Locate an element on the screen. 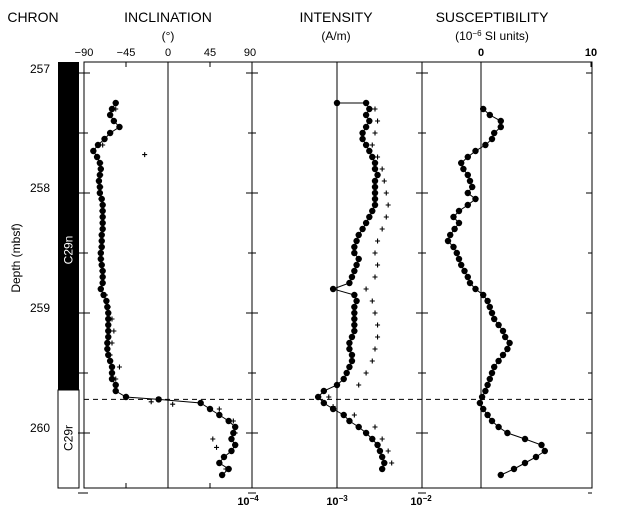 Image resolution: width=617 pixels, height=522 pixels. depth-tick-label: 260 is located at coordinates (40, 428).